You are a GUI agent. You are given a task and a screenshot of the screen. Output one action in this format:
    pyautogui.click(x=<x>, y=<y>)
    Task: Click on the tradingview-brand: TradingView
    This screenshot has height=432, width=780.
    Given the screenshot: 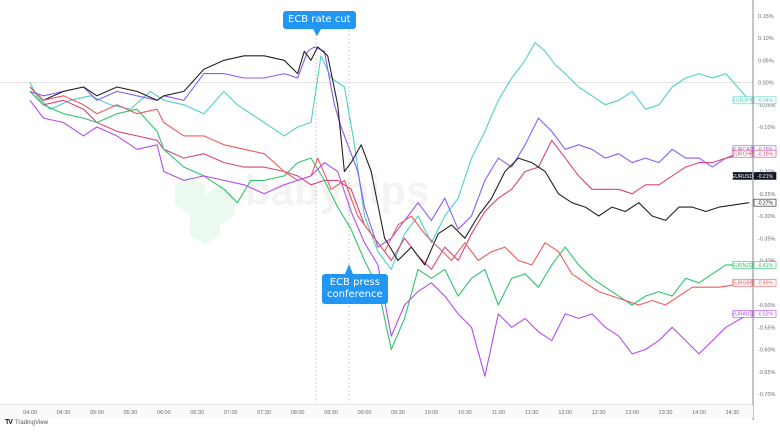 What is the action you would take?
    pyautogui.click(x=31, y=422)
    